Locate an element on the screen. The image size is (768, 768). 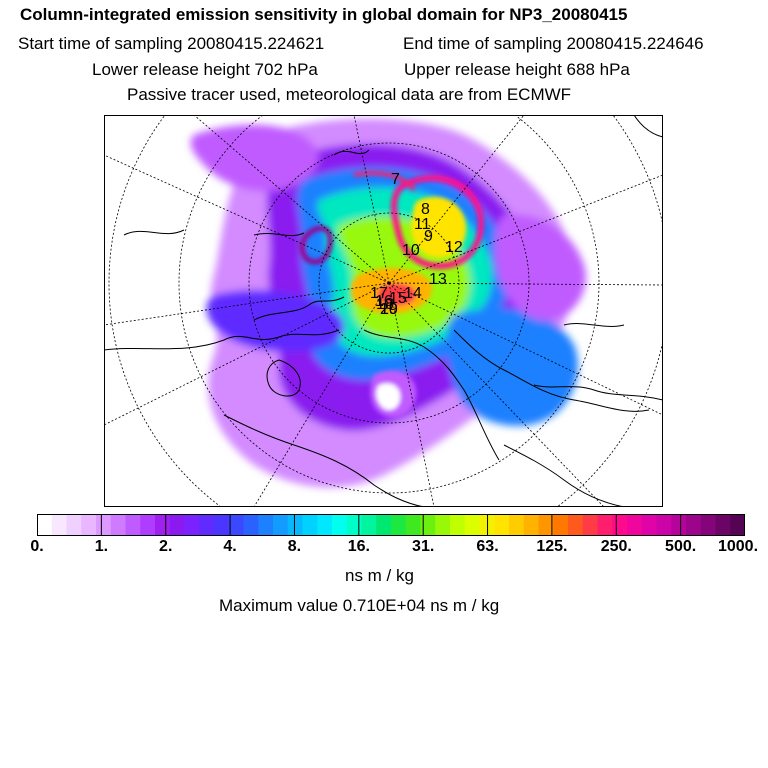
colorbar-tick-label: 16. is located at coordinates (358, 546).